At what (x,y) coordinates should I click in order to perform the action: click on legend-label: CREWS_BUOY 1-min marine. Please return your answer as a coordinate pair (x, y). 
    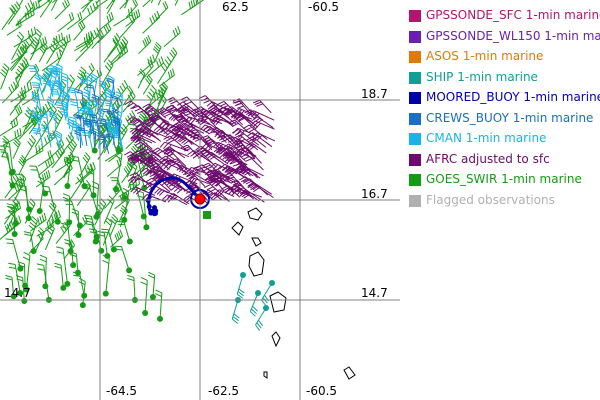
    Looking at the image, I should click on (510, 117).